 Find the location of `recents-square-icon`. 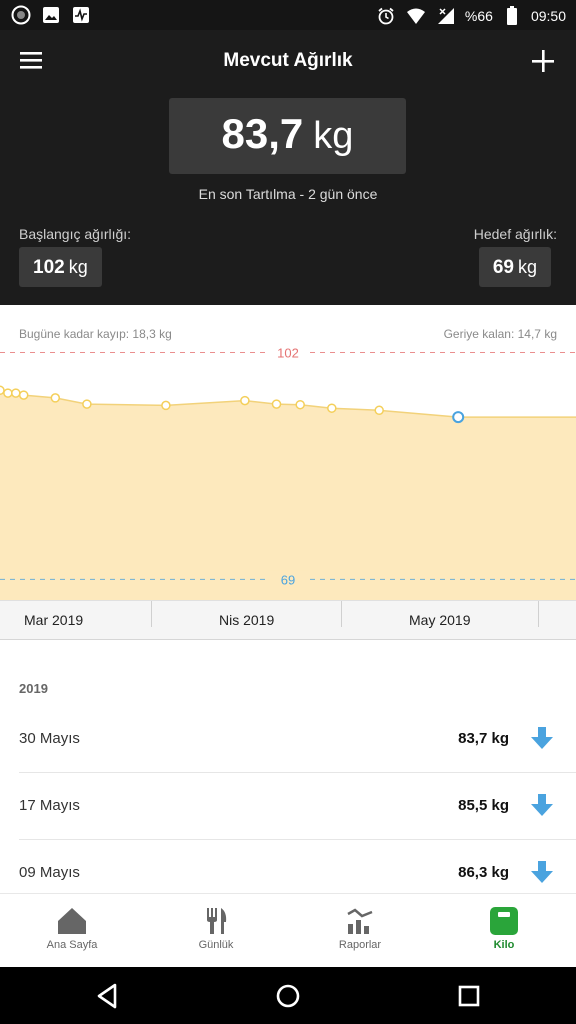

recents-square-icon is located at coordinates (469, 996).